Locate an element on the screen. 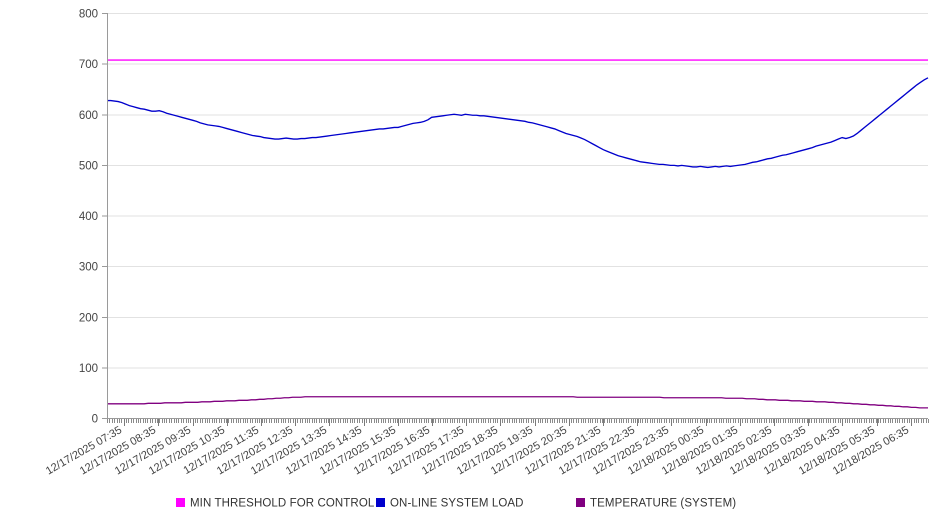 The image size is (946, 526). x-axis-major-ticks is located at coordinates (518, 422).